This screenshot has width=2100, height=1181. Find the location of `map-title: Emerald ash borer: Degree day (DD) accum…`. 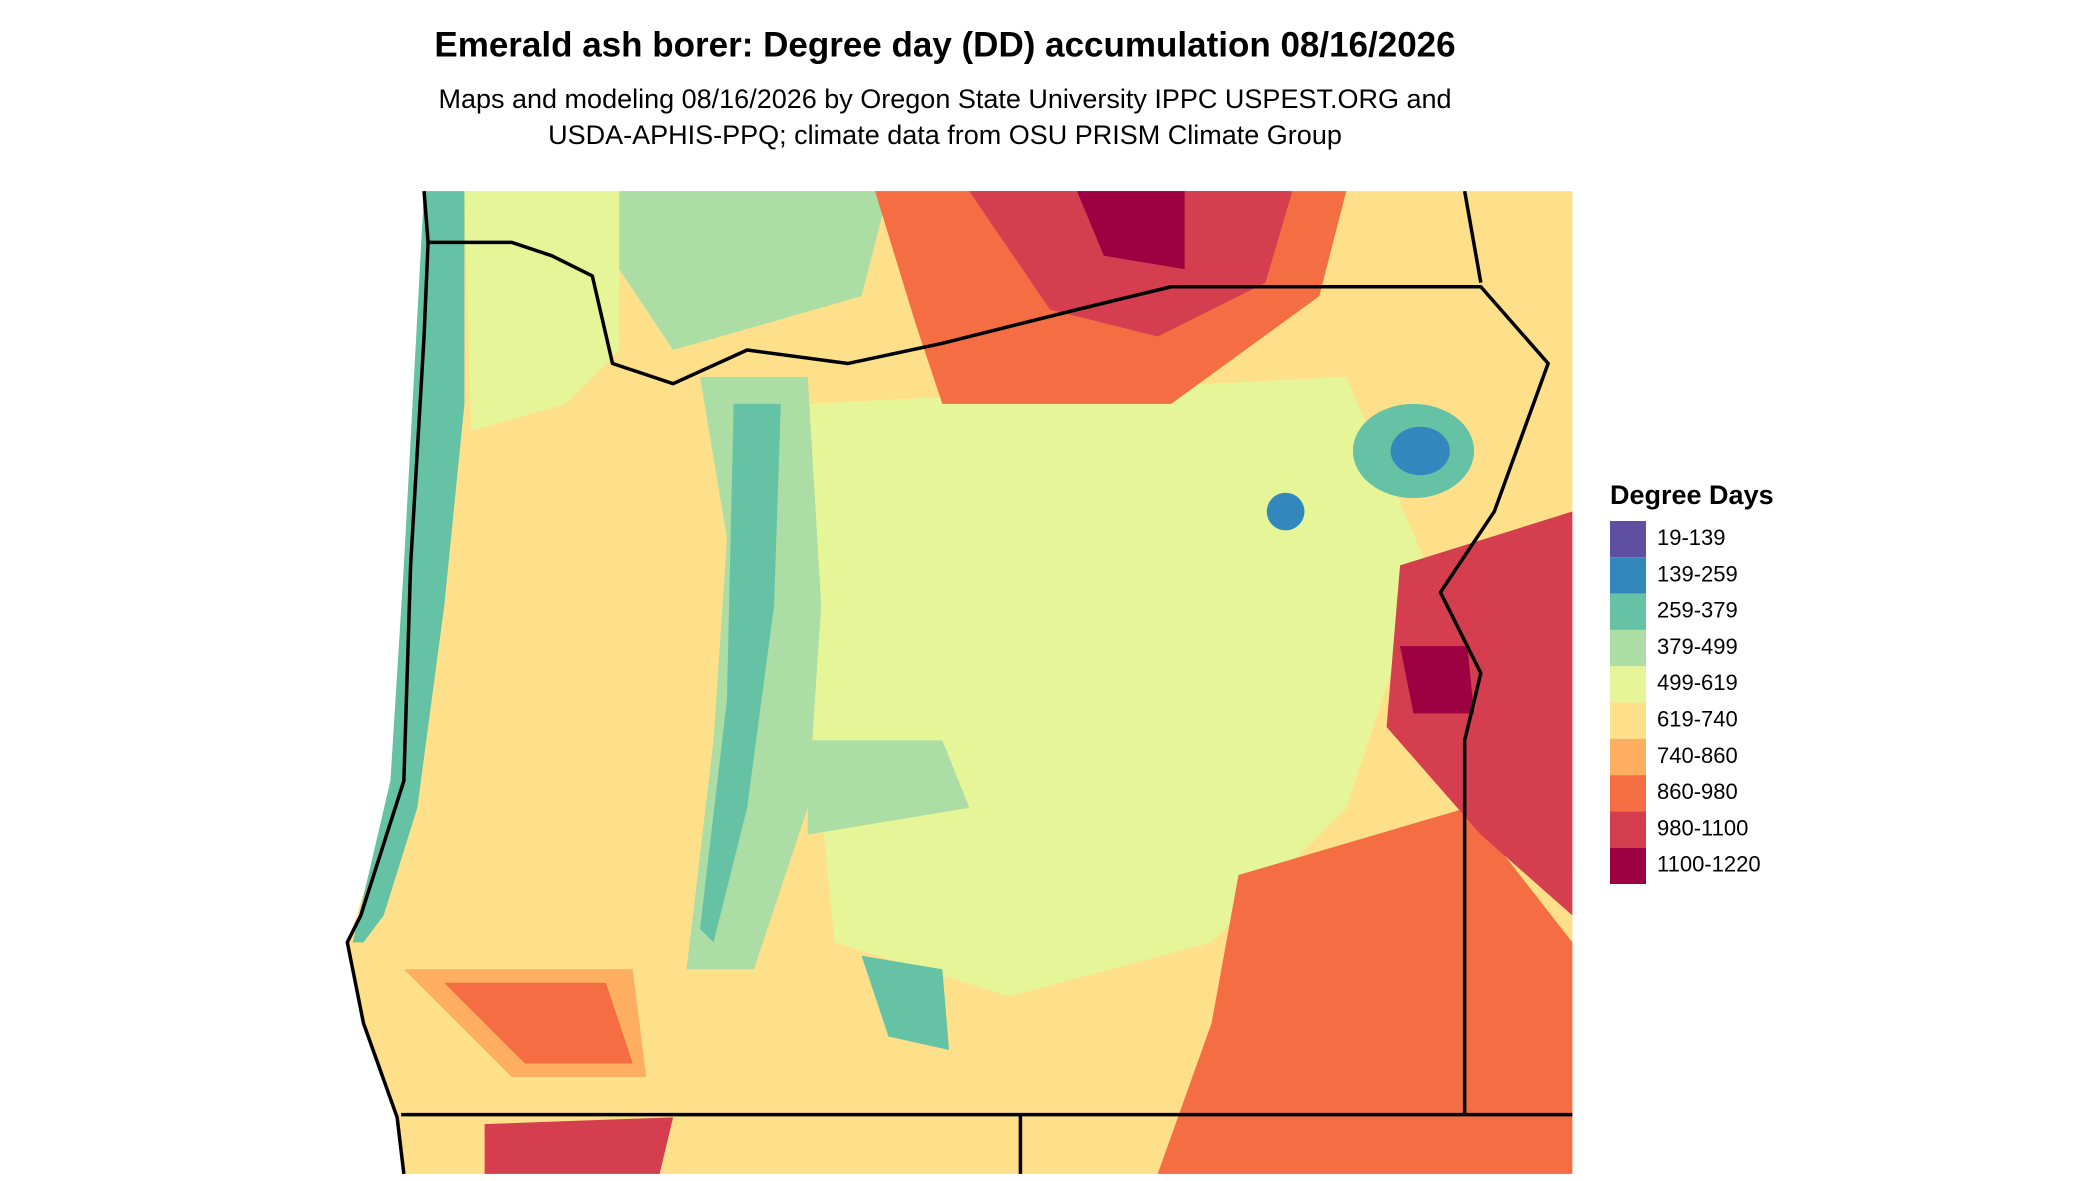

map-title: Emerald ash borer: Degree day (DD) accum… is located at coordinates (944, 44).